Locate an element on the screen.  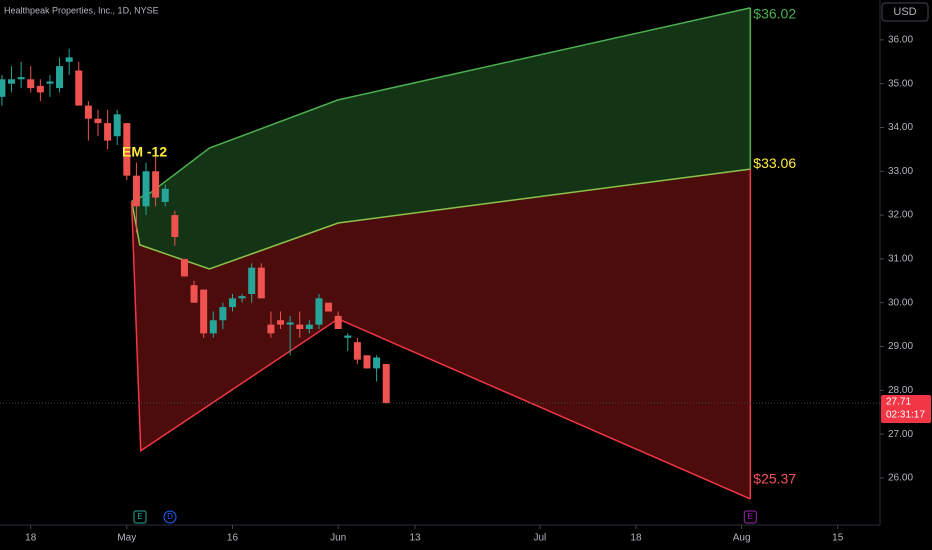
x-tick-label: 15 is located at coordinates (838, 538).